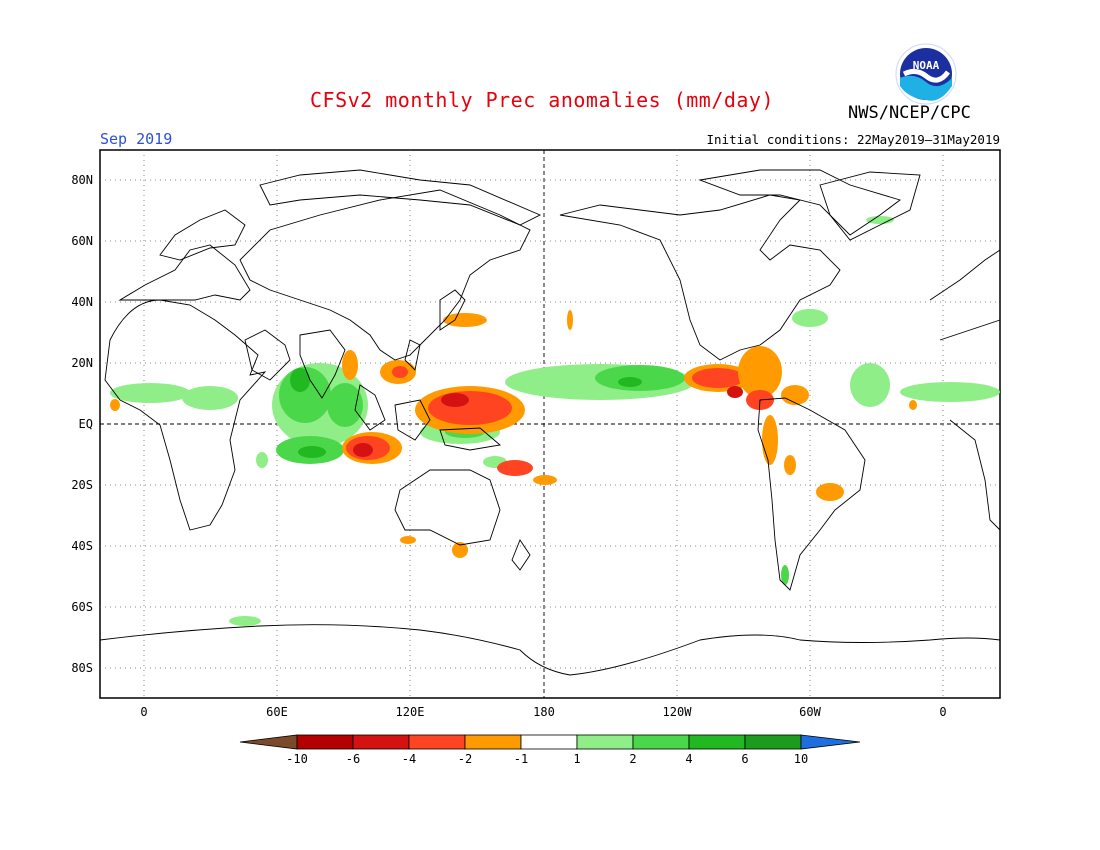 The width and height of the screenshot is (1100, 850). What do you see at coordinates (926, 74) in the screenshot?
I see `noaa-logo: NOAA` at bounding box center [926, 74].